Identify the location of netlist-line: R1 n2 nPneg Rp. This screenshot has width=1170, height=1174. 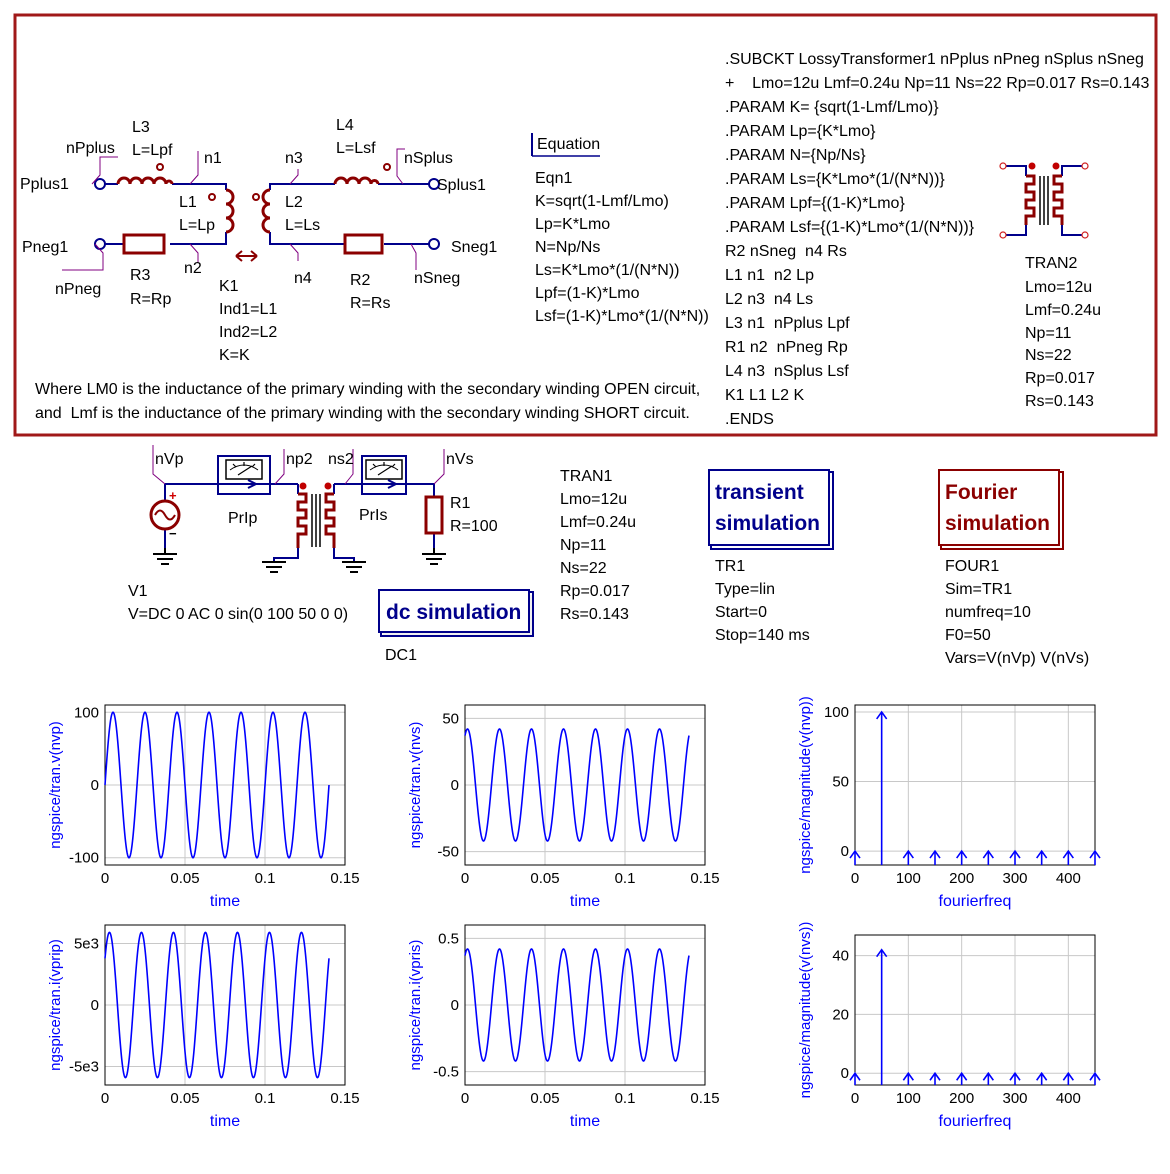
(786, 347).